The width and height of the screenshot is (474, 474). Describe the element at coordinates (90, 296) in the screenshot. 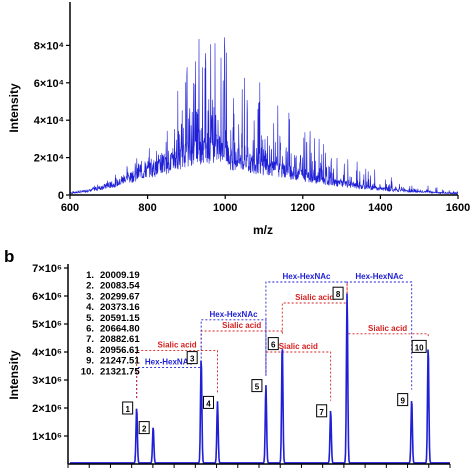

I see `mass-list-number: 3.` at that location.